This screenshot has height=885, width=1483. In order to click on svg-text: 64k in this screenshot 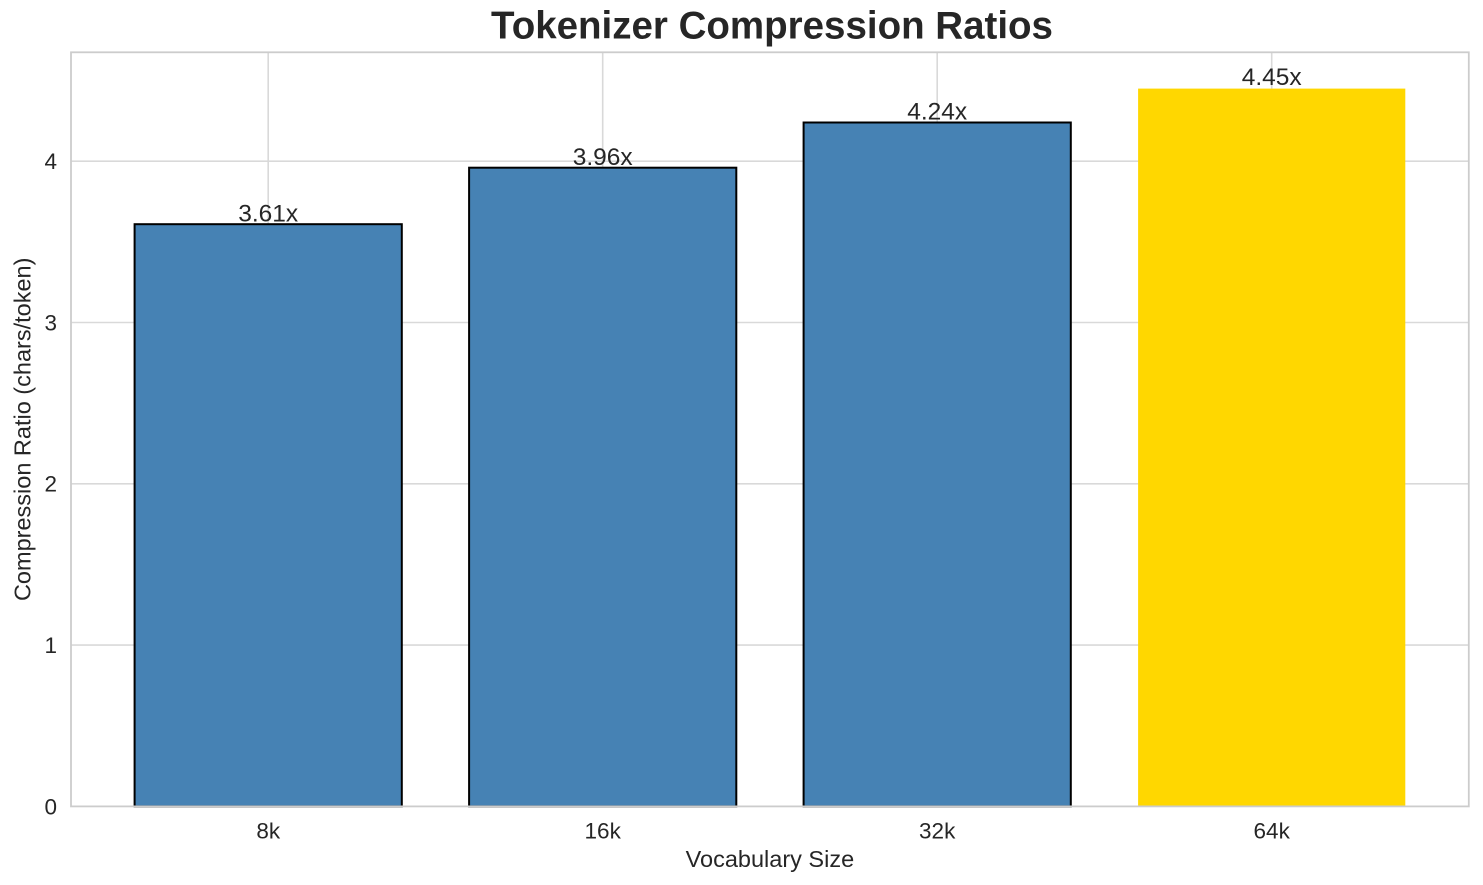, I will do `click(1272, 830)`.